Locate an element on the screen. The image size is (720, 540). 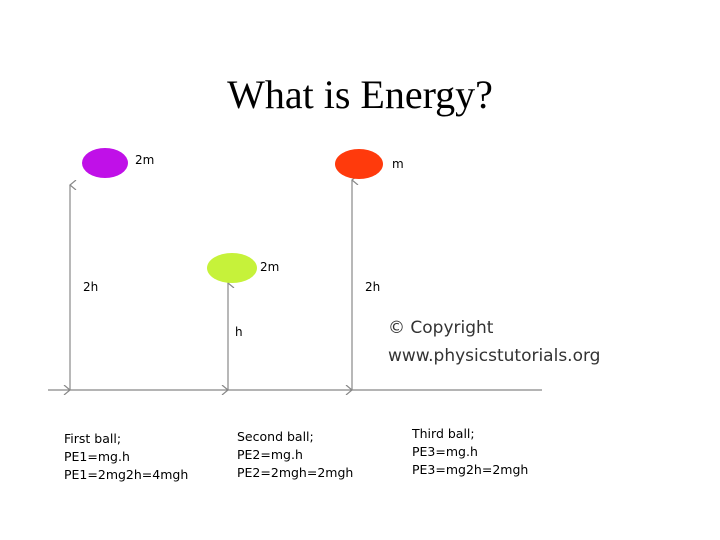
note: PE3=mg2h=2mgh is located at coordinates (470, 469).